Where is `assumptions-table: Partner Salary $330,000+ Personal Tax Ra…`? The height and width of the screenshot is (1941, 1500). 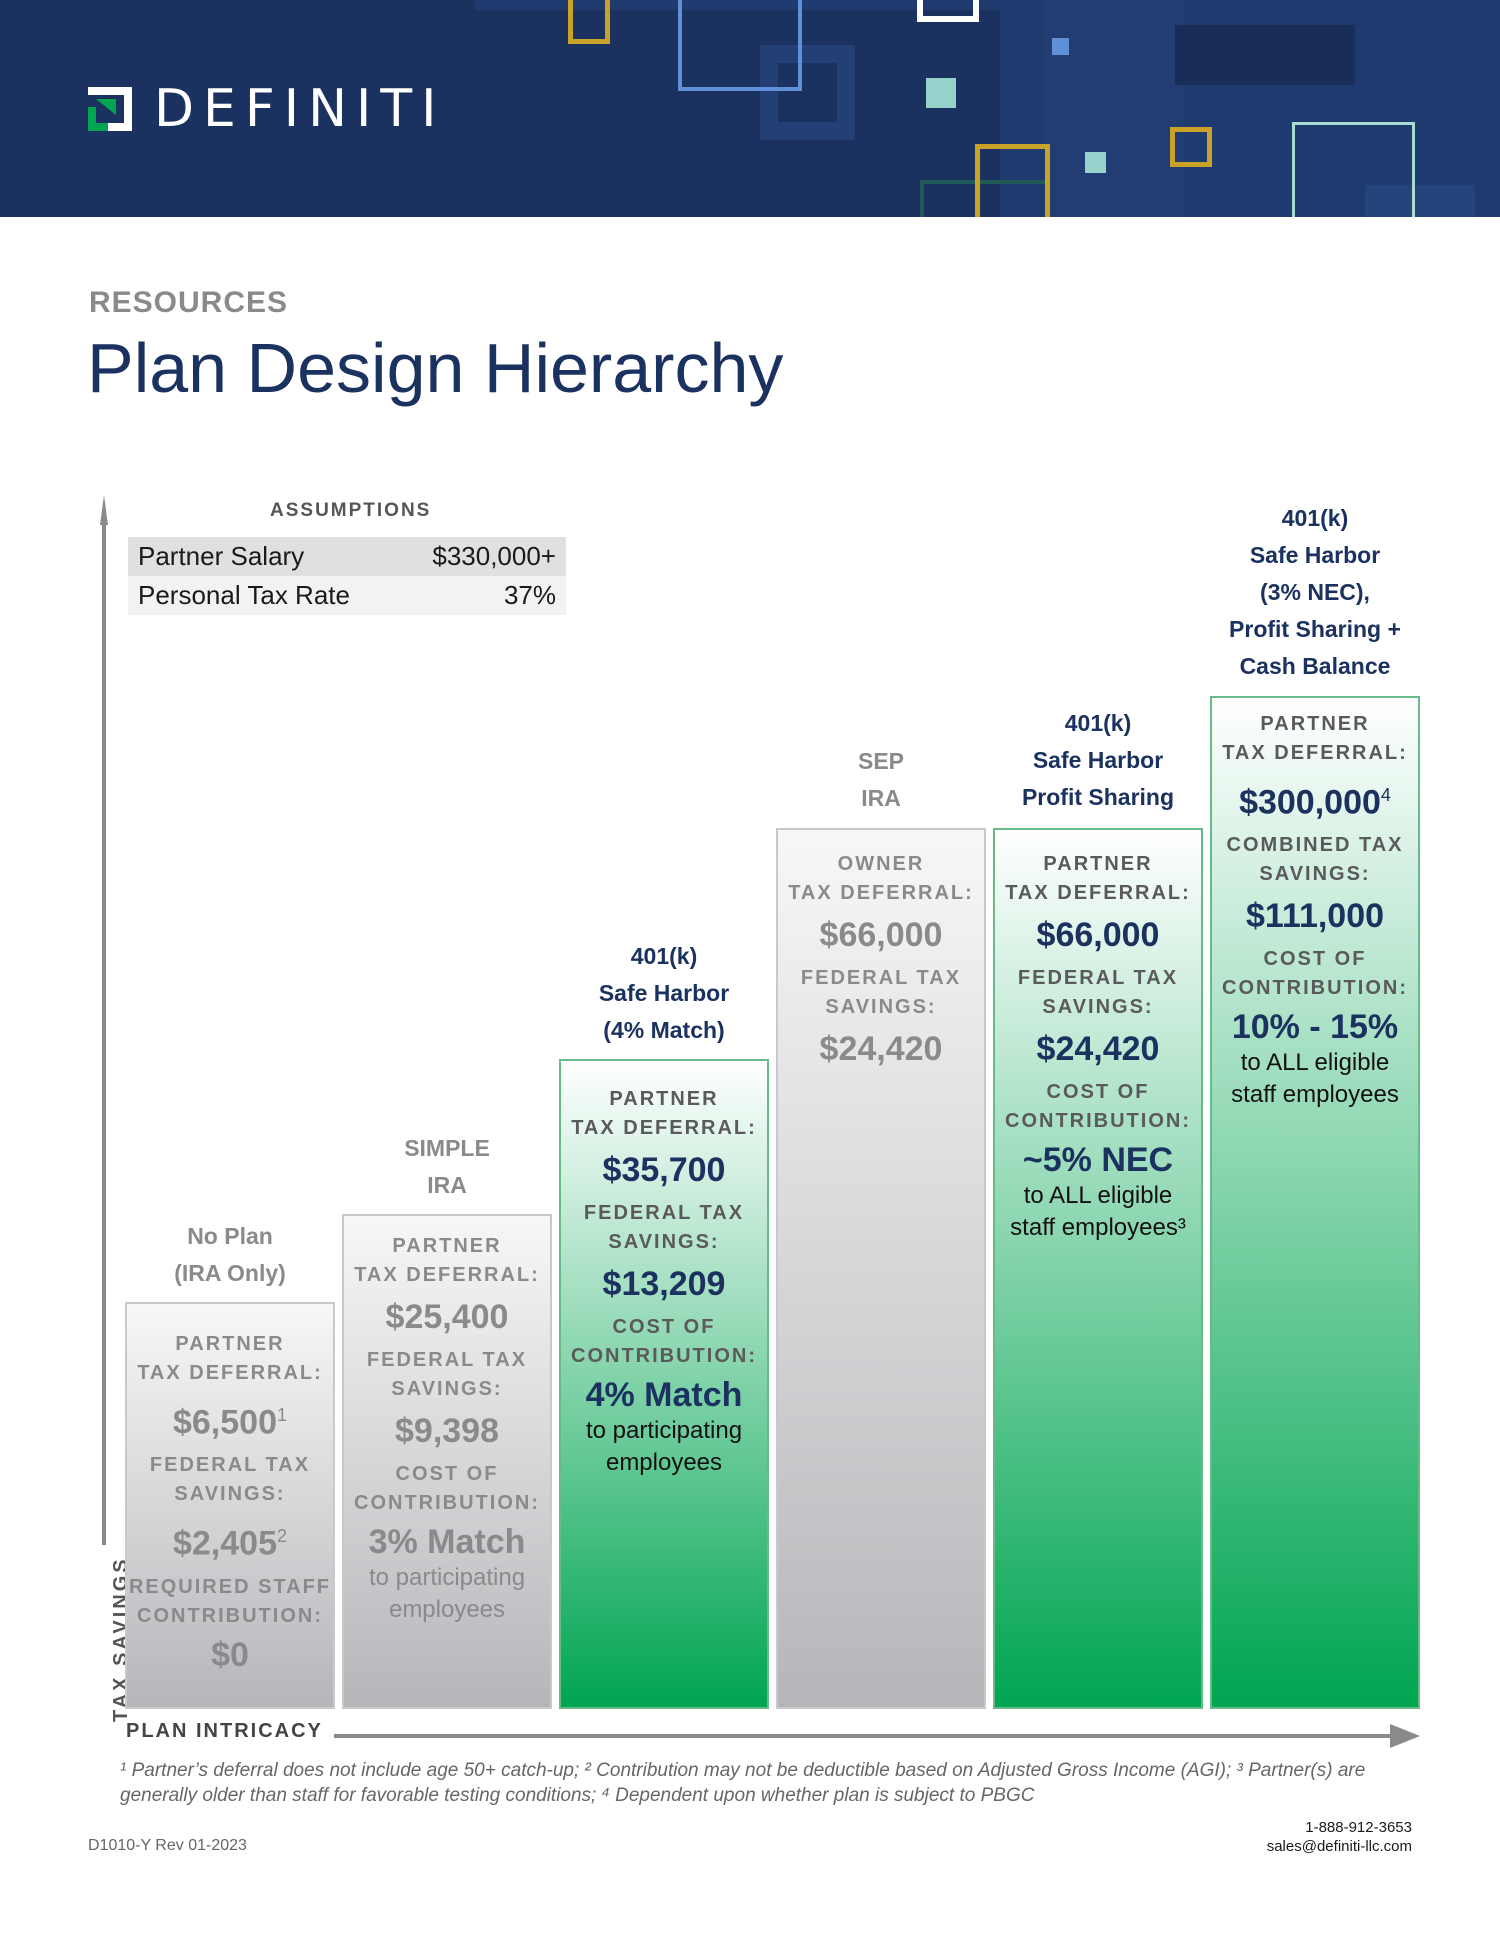 assumptions-table: Partner Salary $330,000+ Personal Tax Ra… is located at coordinates (347, 576).